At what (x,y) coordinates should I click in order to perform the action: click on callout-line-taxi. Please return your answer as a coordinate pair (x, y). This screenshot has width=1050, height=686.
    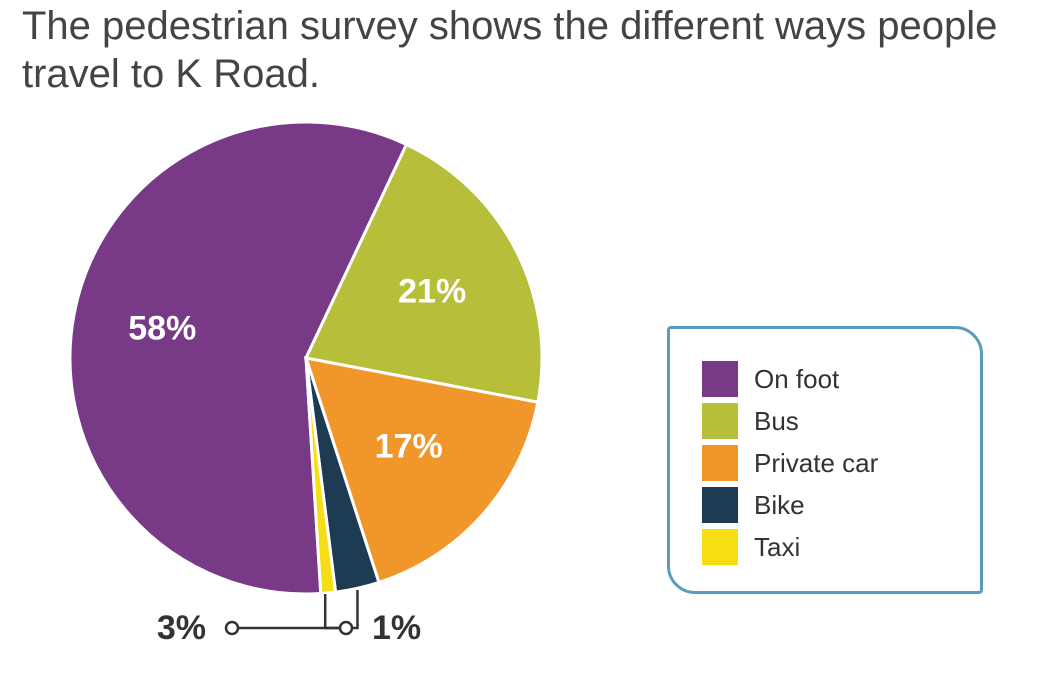
    Looking at the image, I should click on (331, 612).